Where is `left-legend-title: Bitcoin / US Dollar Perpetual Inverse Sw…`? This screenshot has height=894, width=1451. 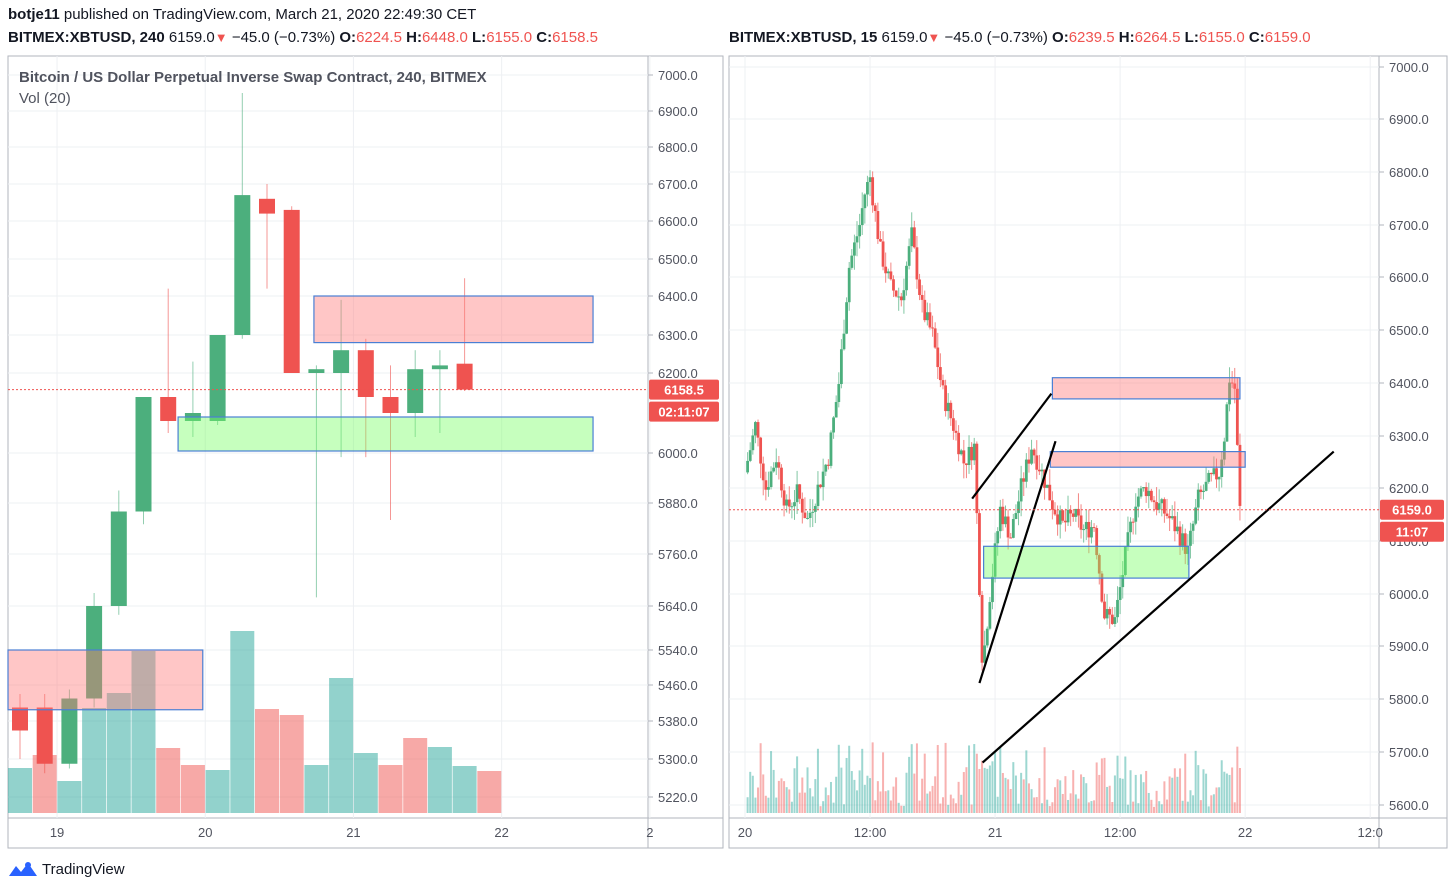 left-legend-title: Bitcoin / US Dollar Perpetual Inverse Sw… is located at coordinates (253, 77).